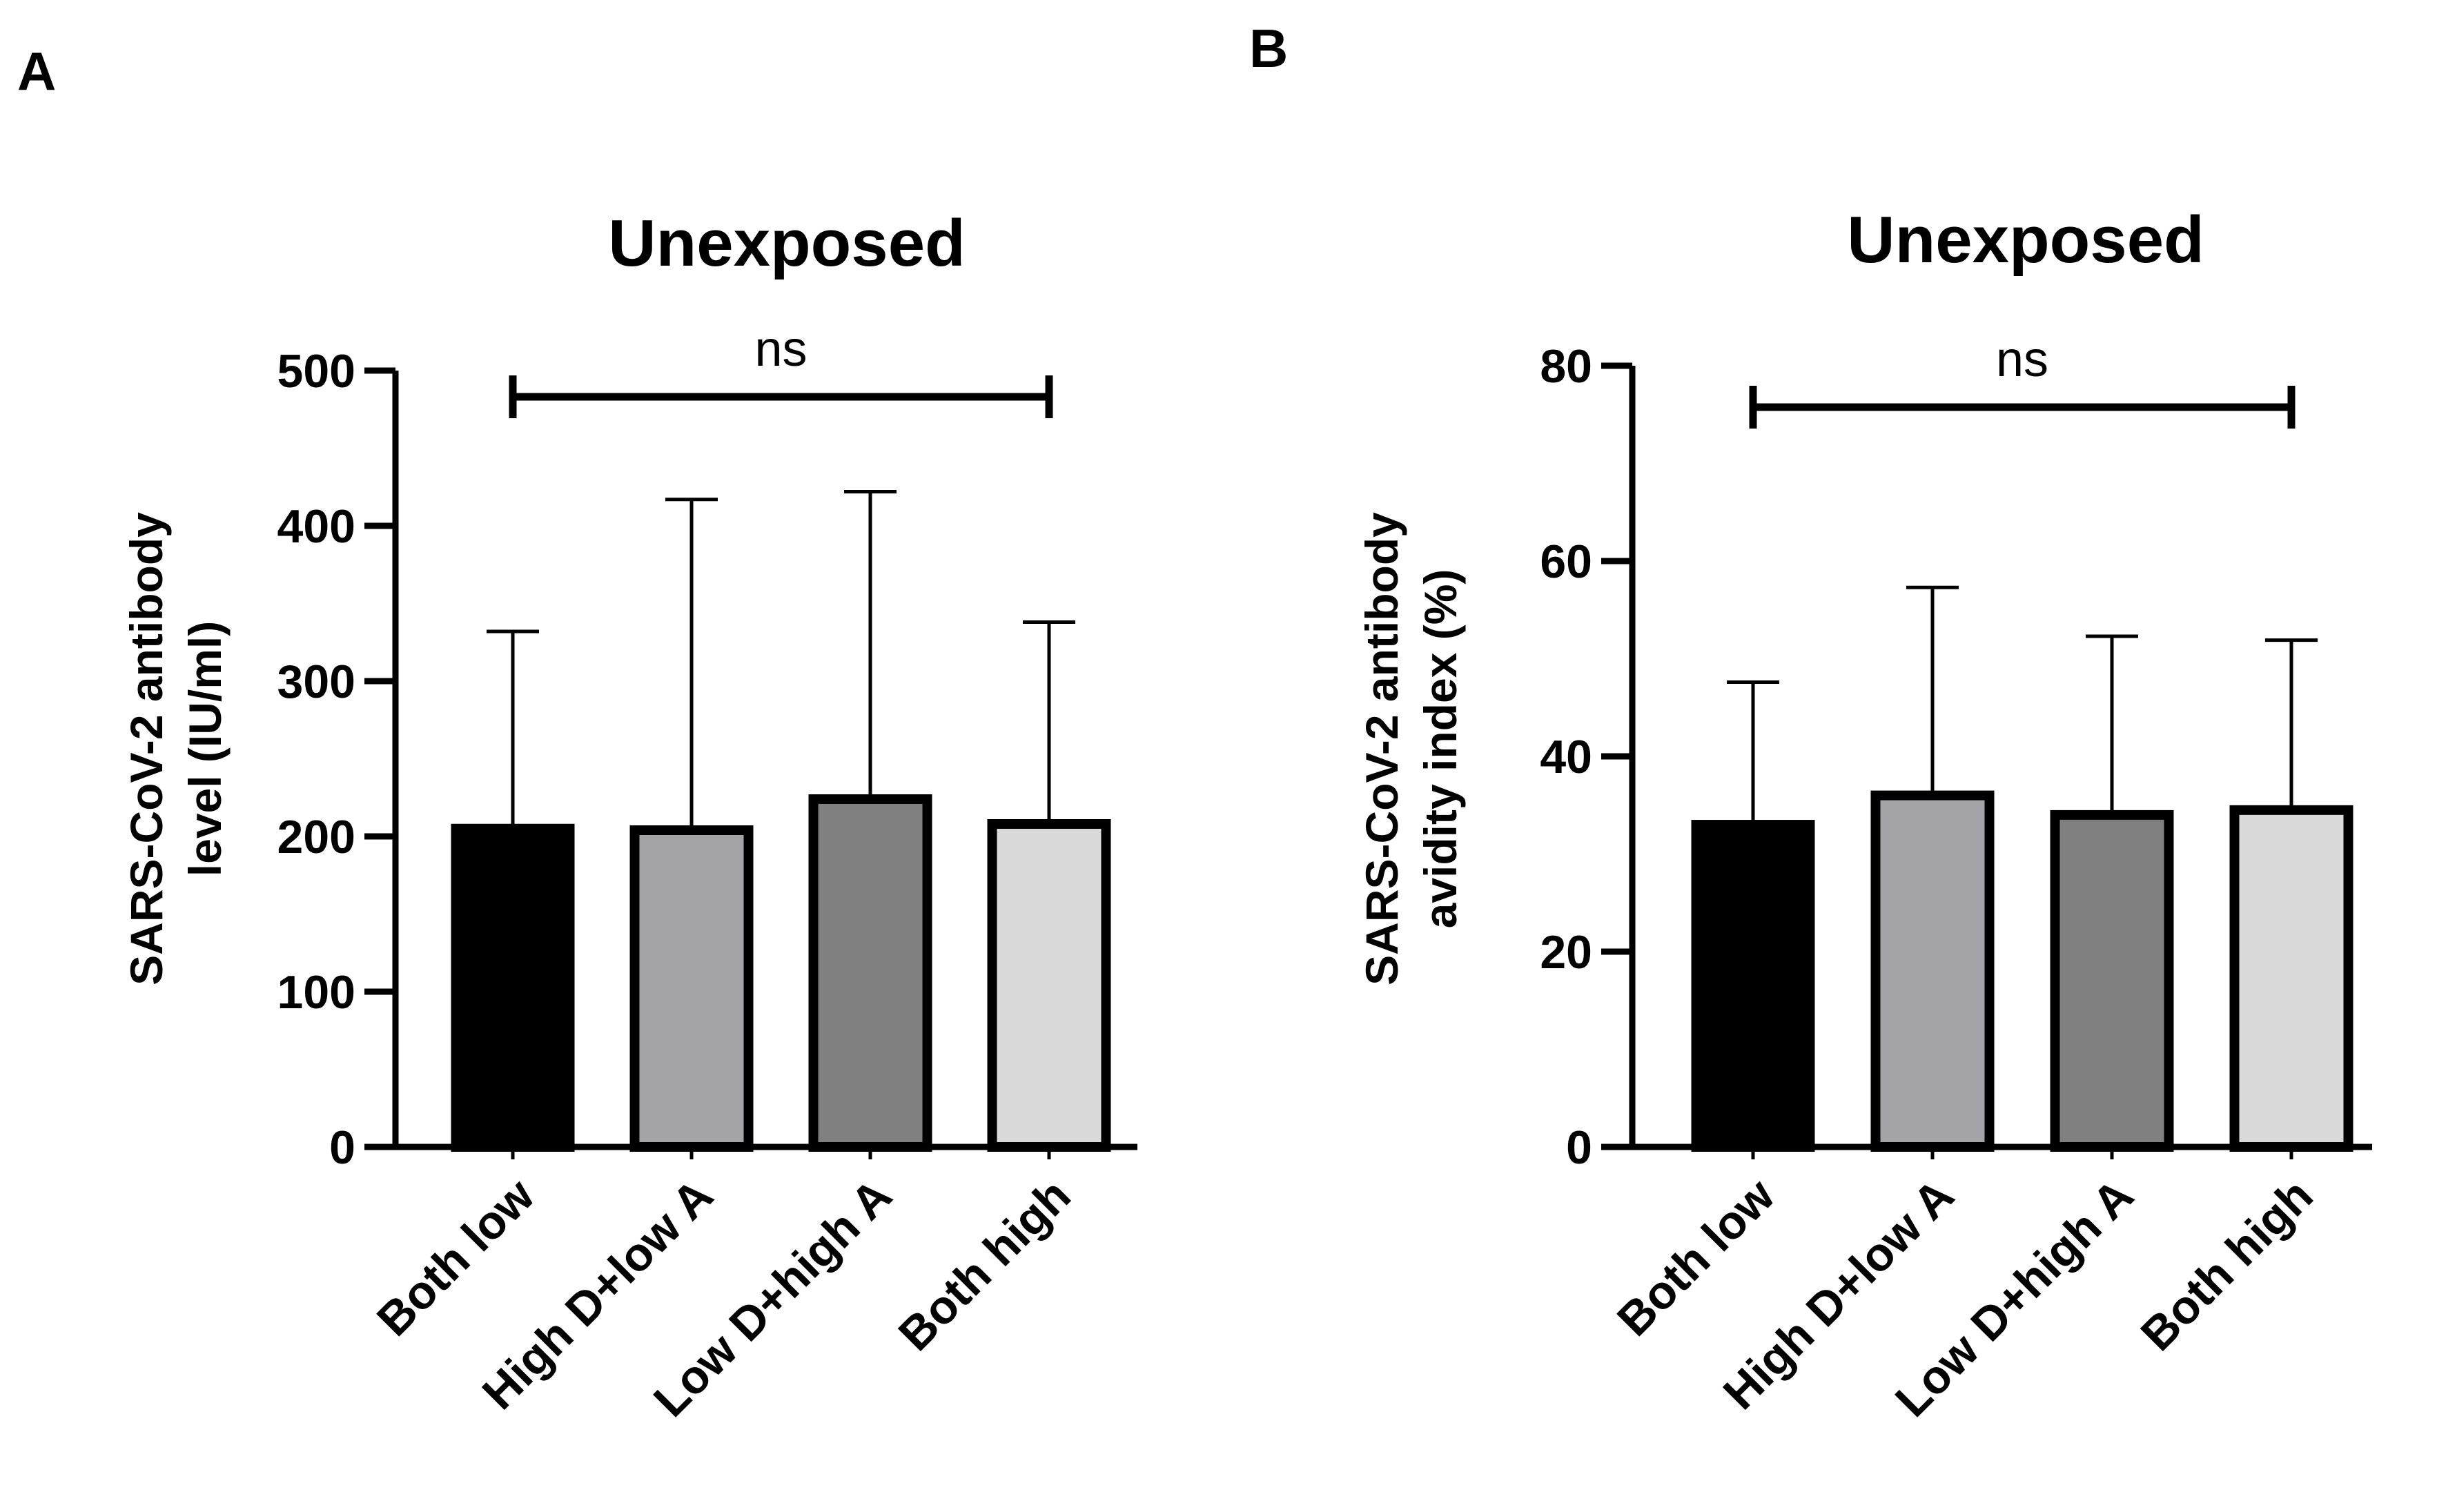 Image resolution: width=2437 pixels, height=1512 pixels. What do you see at coordinates (316, 682) in the screenshot?
I see `y-tick-label-a-300: 300` at bounding box center [316, 682].